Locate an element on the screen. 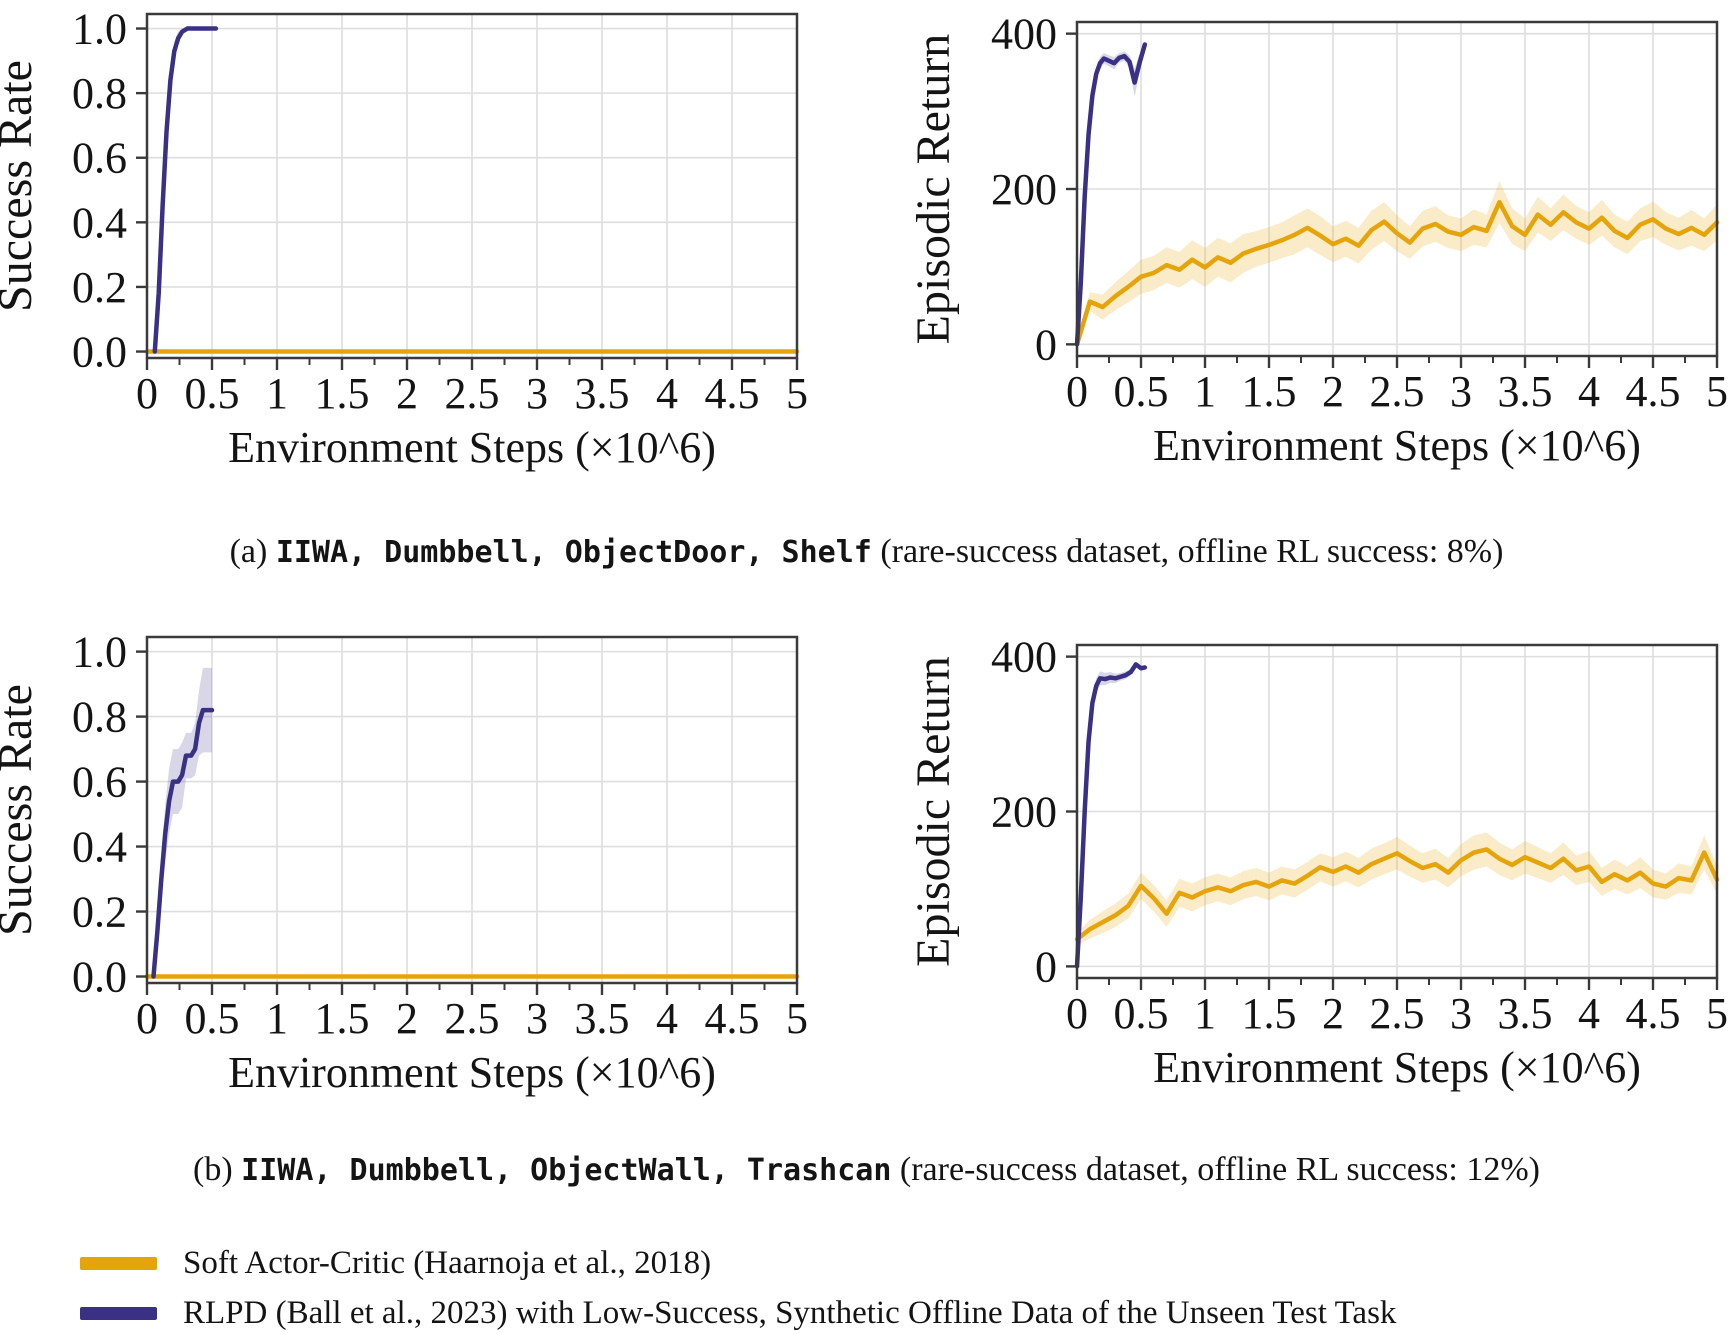 The width and height of the screenshot is (1733, 1334). rlpd-line-swatch is located at coordinates (118, 1313).